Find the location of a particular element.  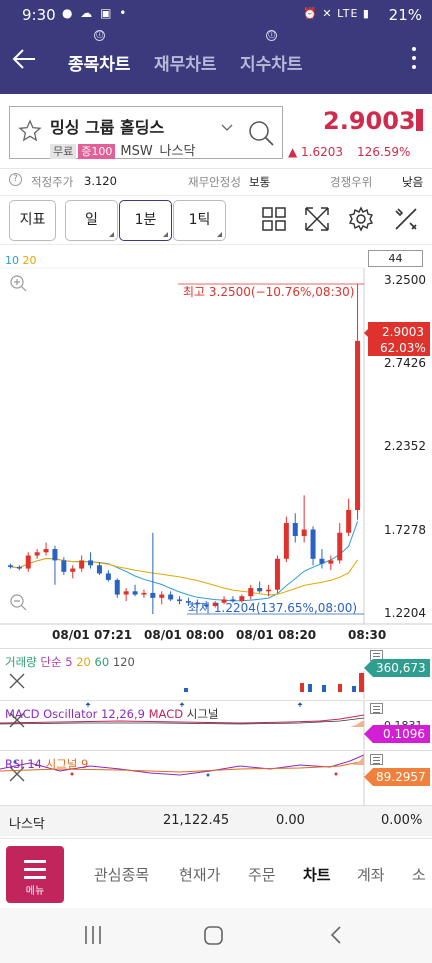

nav-account: 계좌 is located at coordinates (371, 875).